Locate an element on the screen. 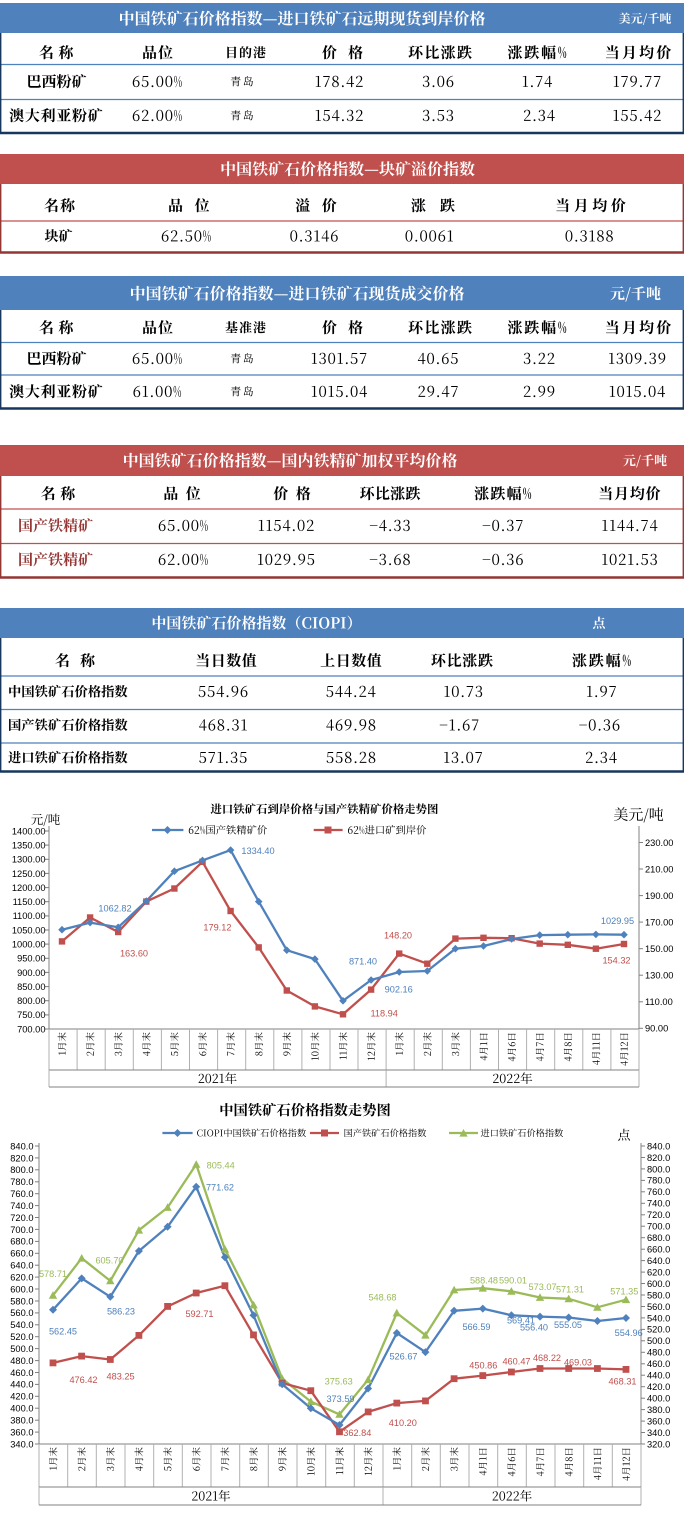 This screenshot has width=684, height=1524. svg-text: 540.0 is located at coordinates (658, 1318).